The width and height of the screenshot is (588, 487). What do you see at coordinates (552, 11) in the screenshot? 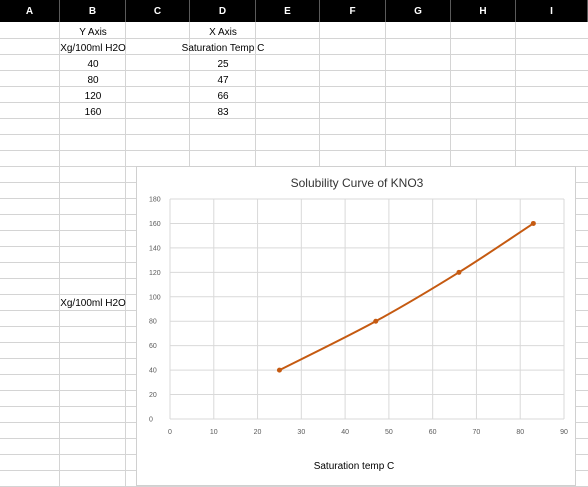
I see `column-header-i: I` at bounding box center [552, 11].